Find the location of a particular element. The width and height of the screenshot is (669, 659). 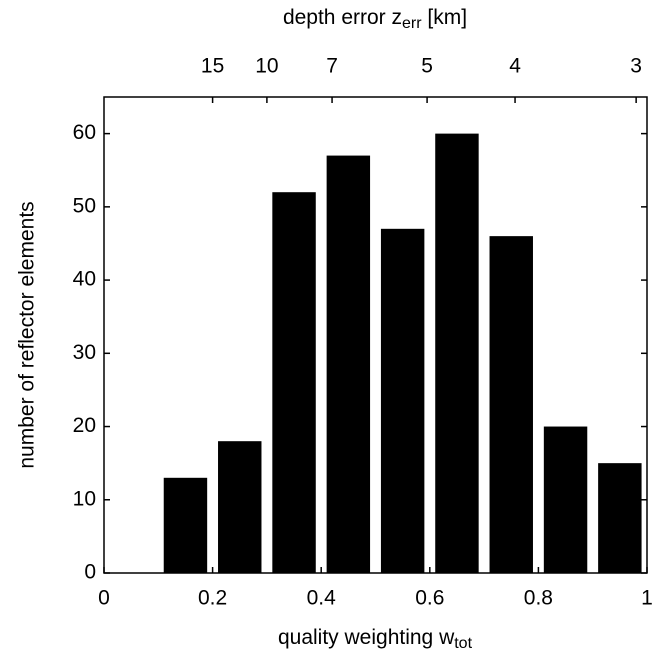

x-tick-label: 0.8 is located at coordinates (538, 598).